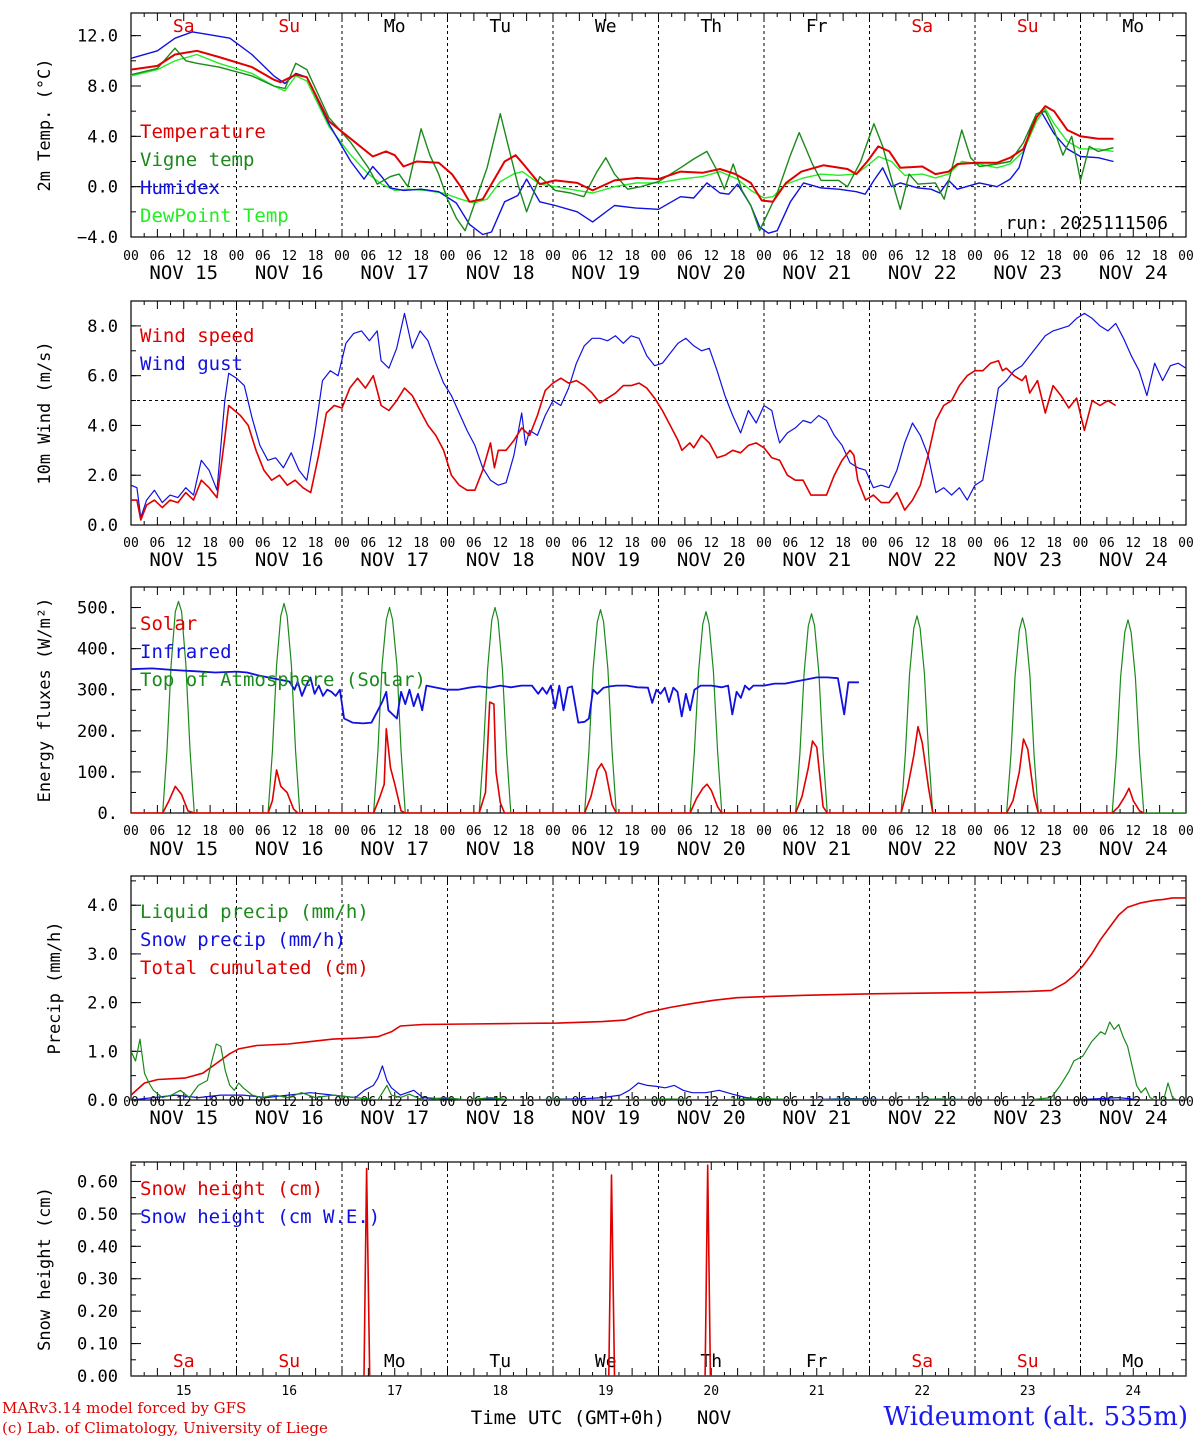  Describe the element at coordinates (711, 1118) in the screenshot. I see `day-label: NOV 20` at that location.